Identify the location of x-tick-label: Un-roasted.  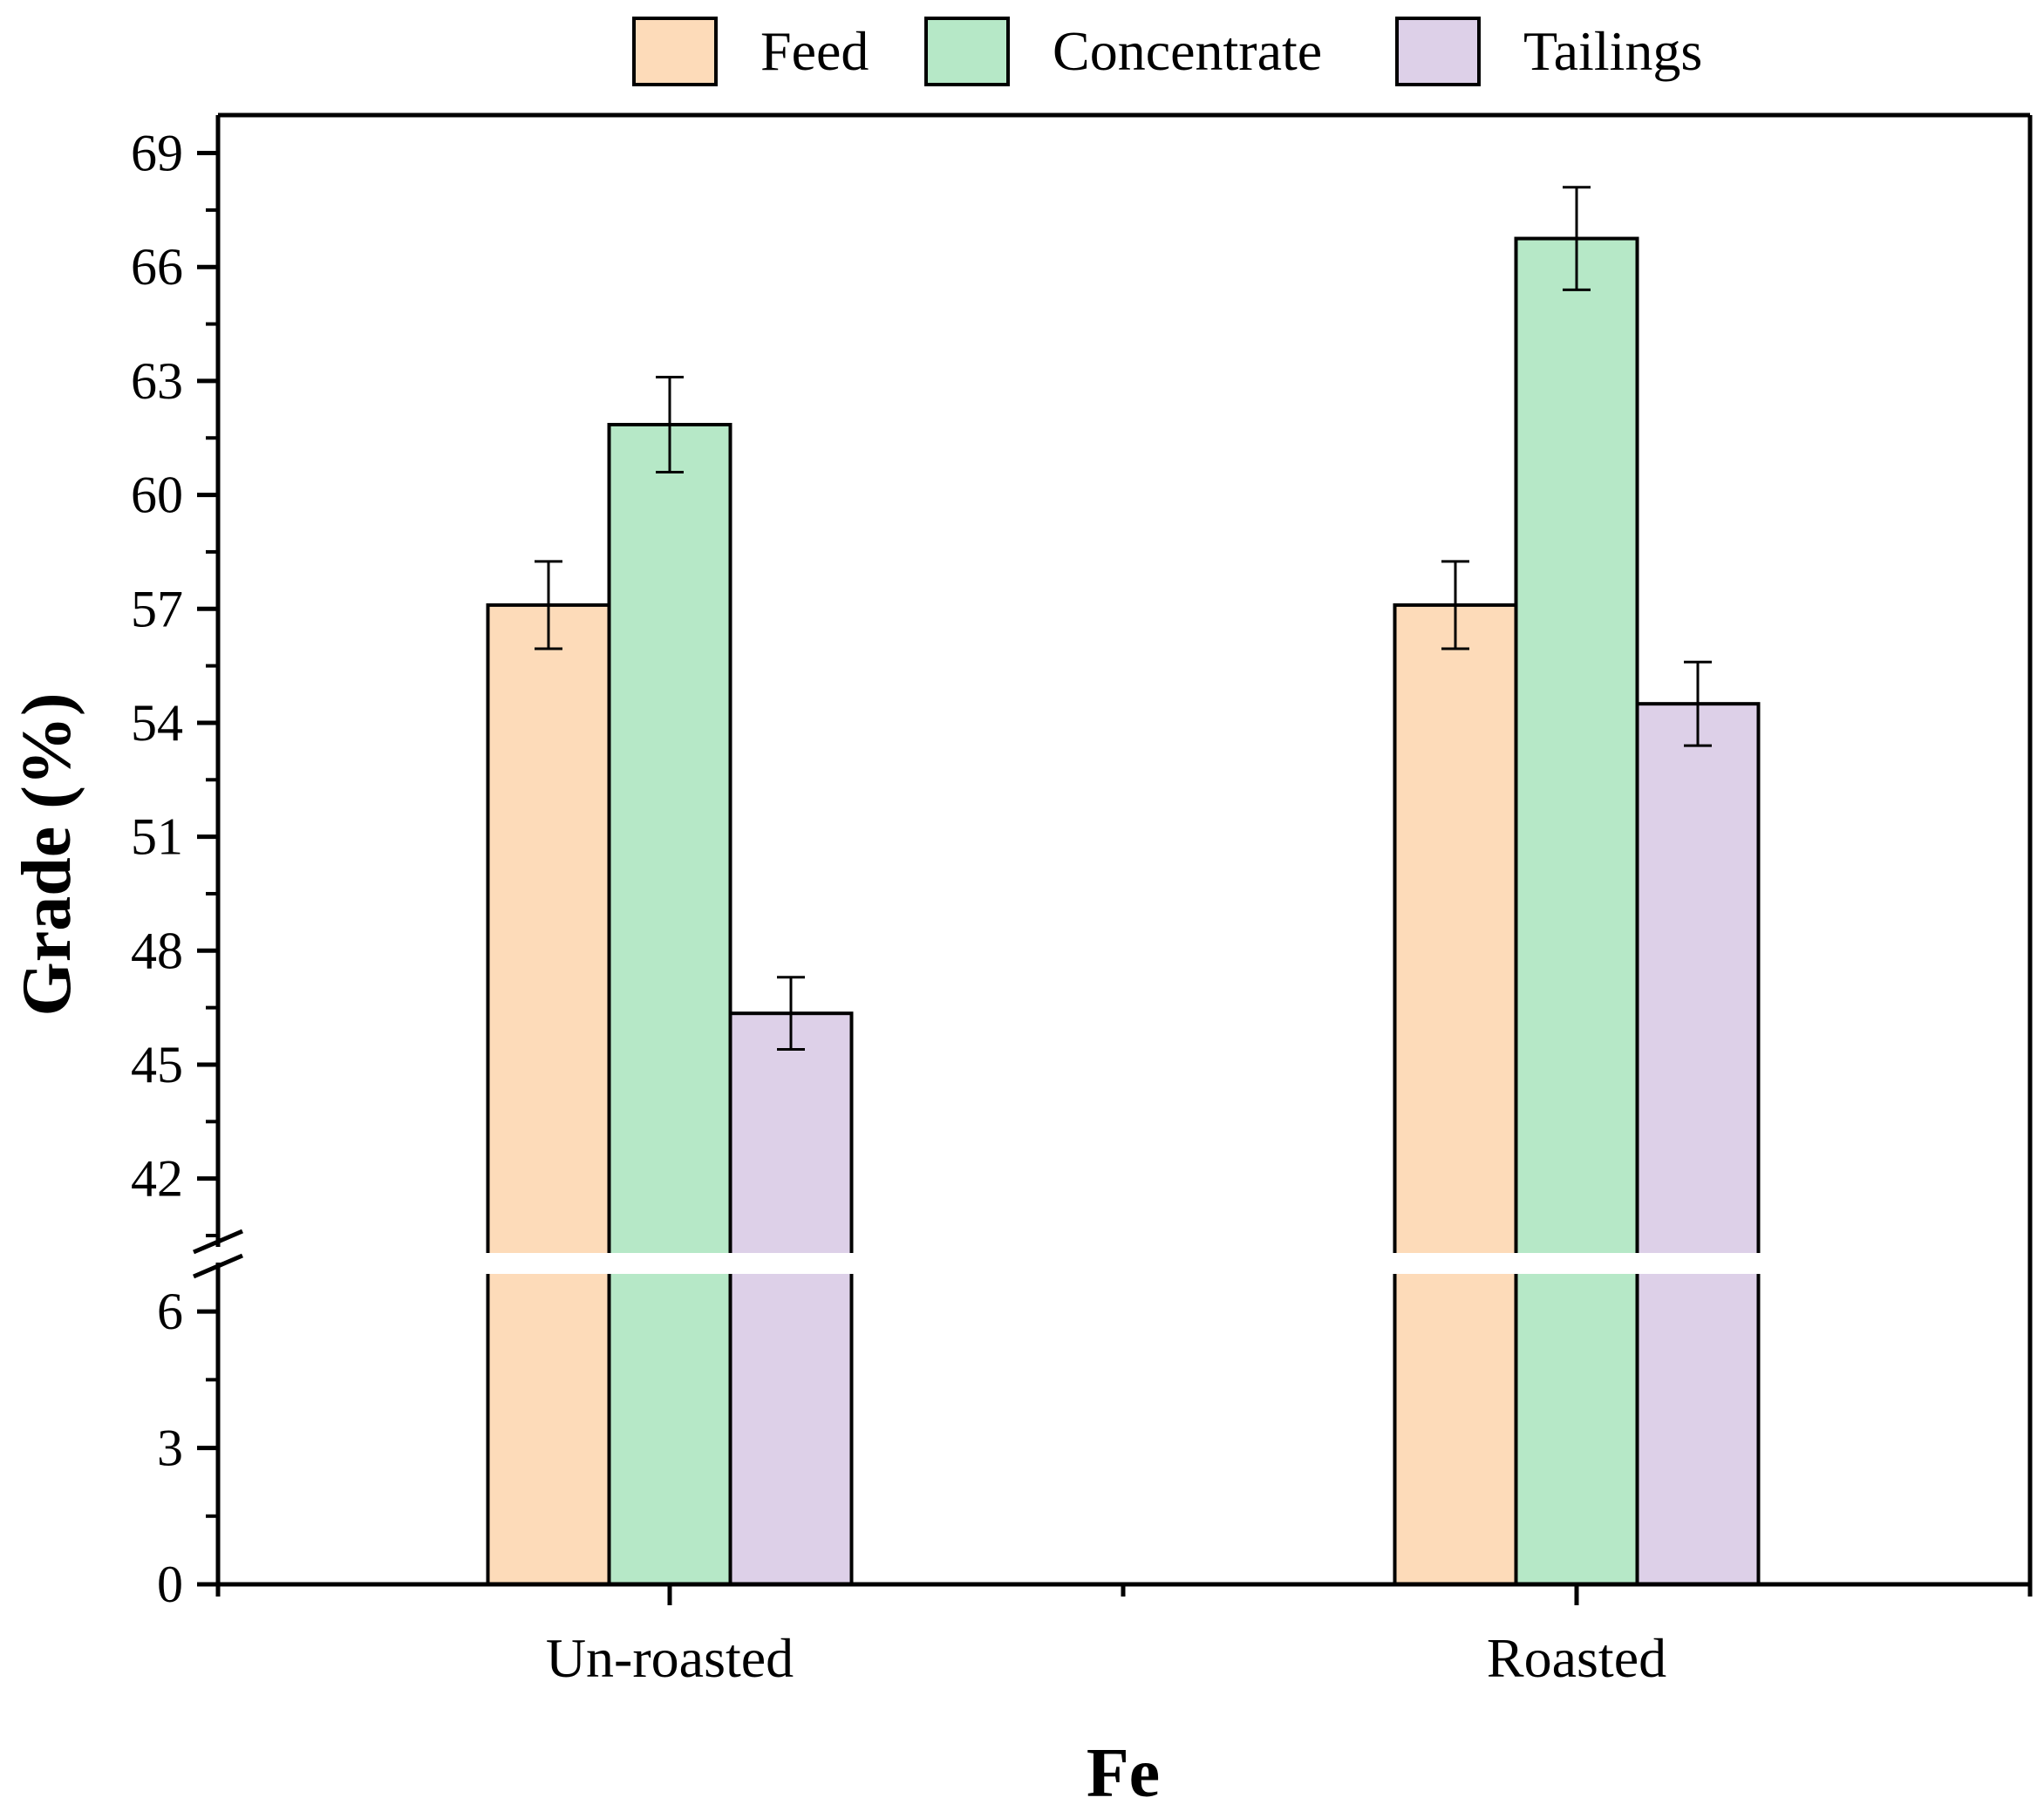
(670, 1658).